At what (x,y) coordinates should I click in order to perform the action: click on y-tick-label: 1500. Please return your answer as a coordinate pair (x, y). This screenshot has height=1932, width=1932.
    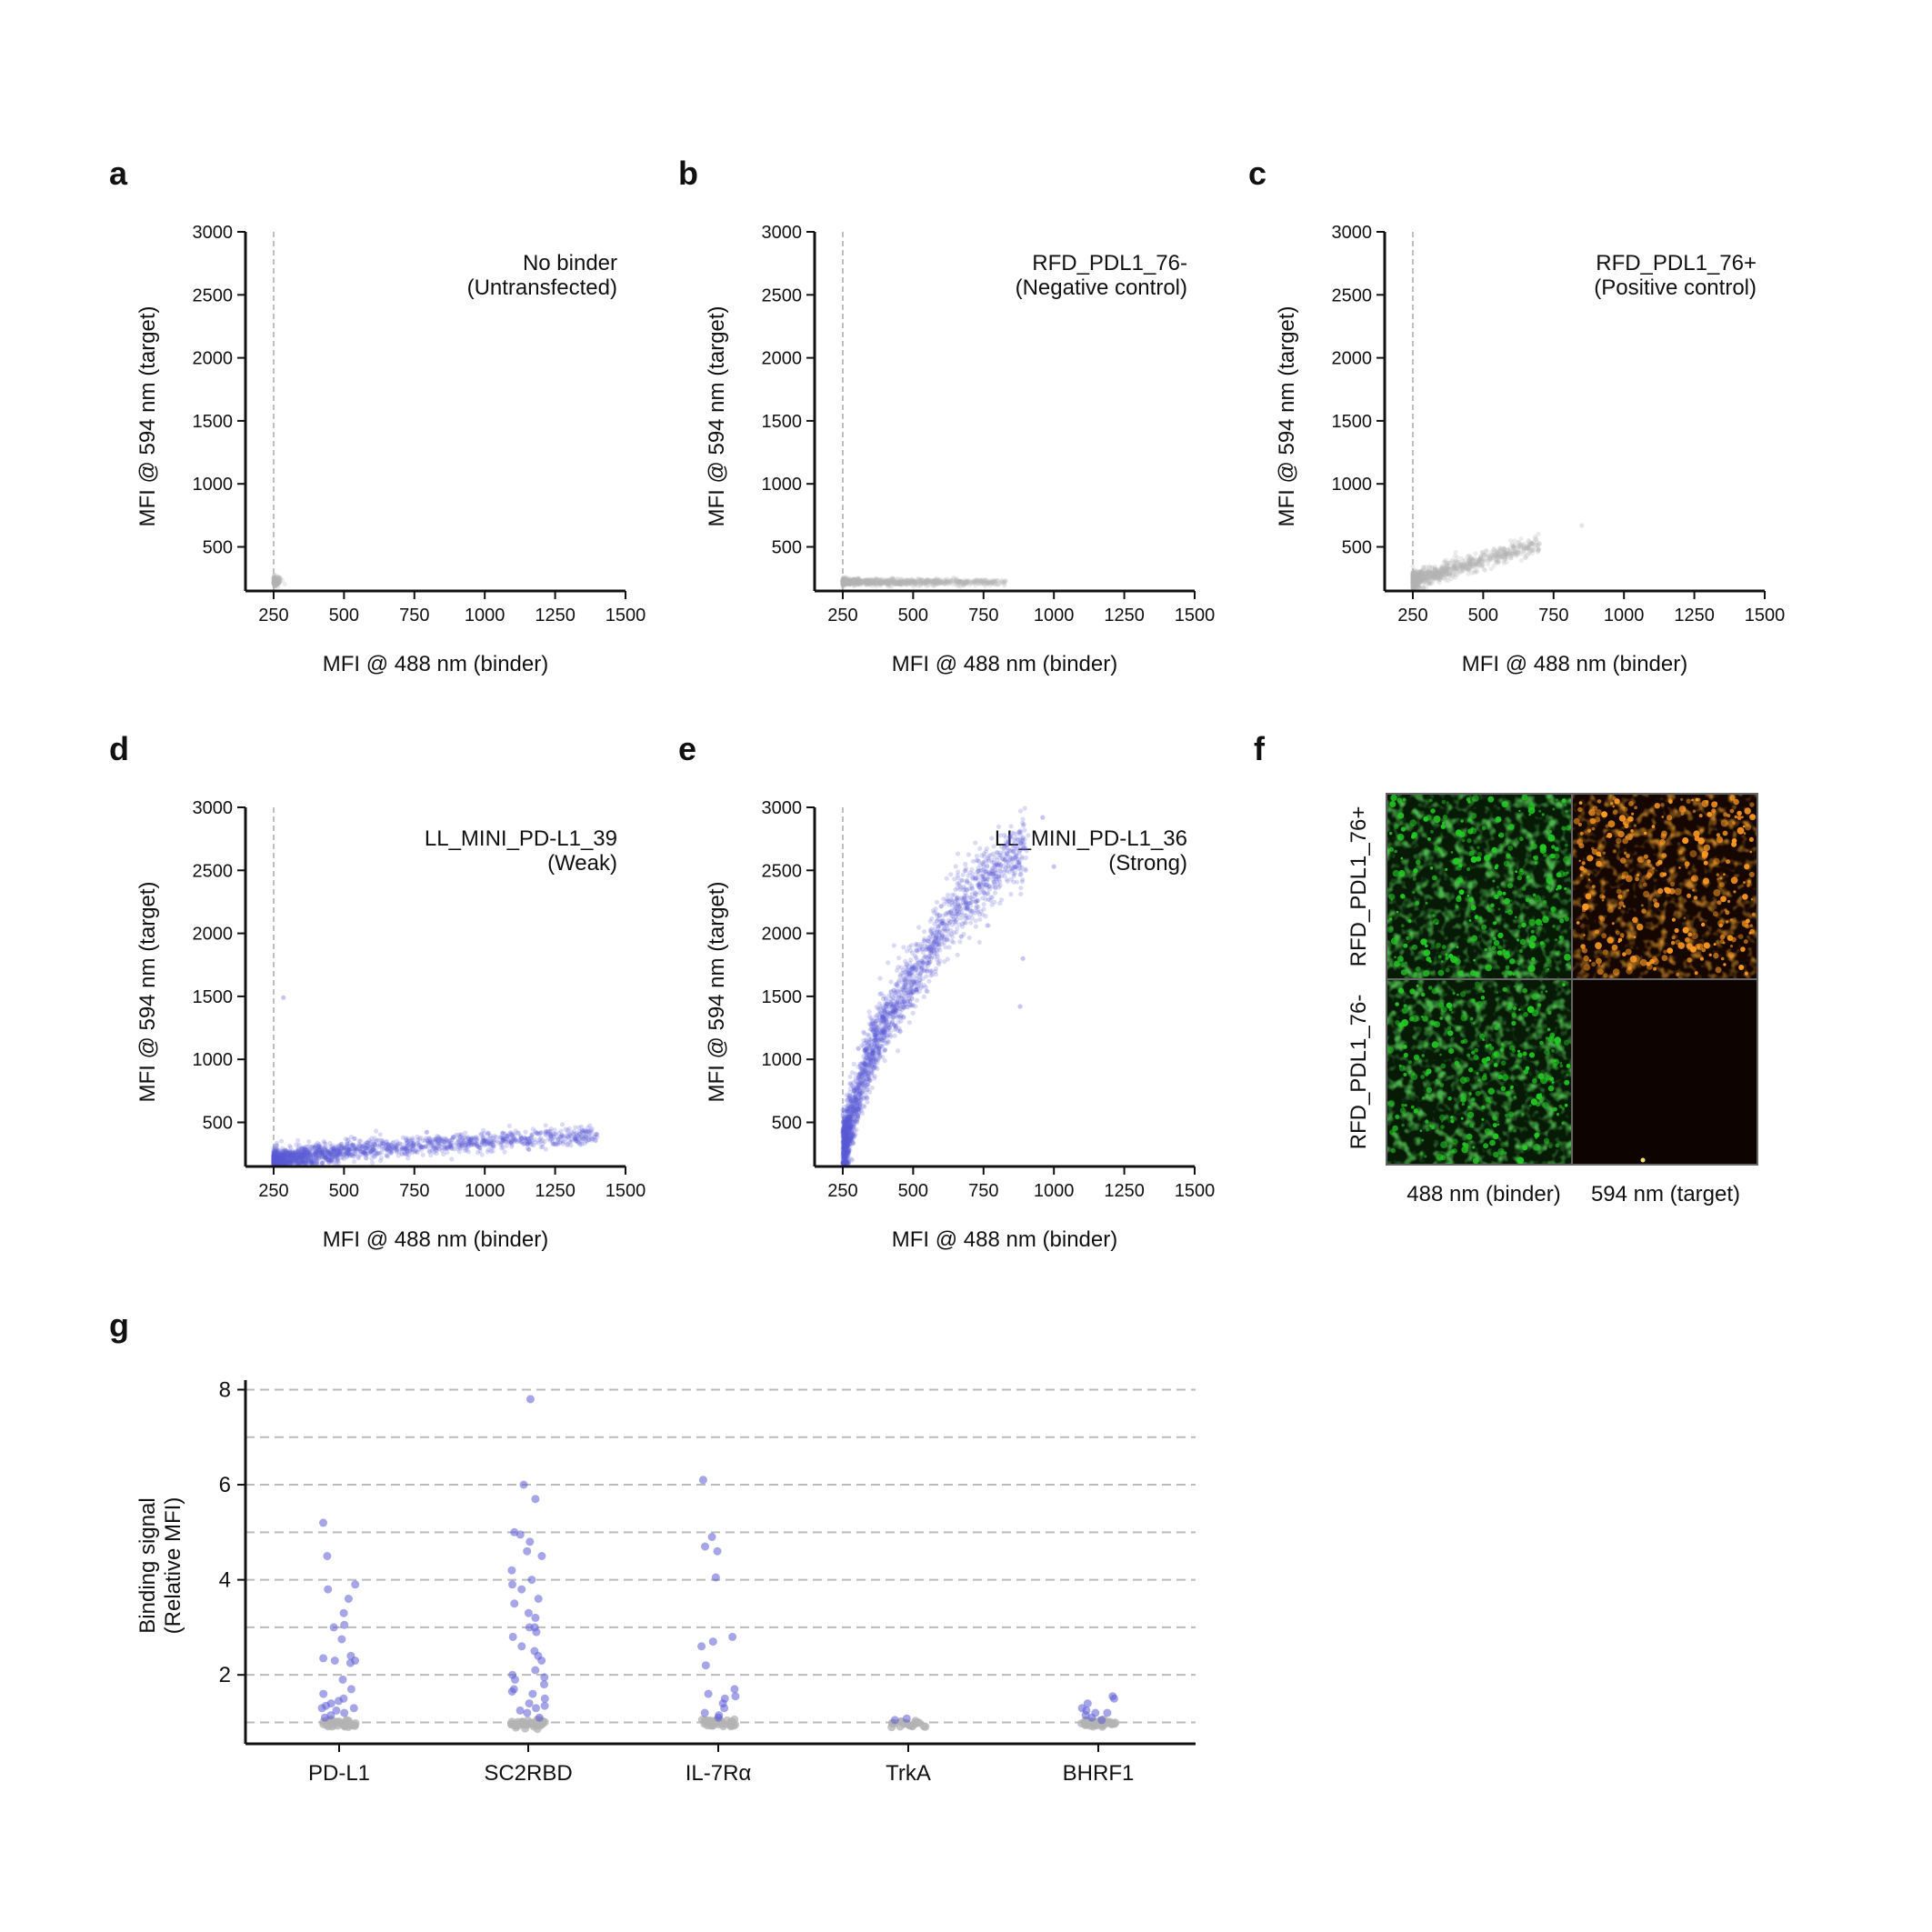
    Looking at the image, I should click on (1352, 422).